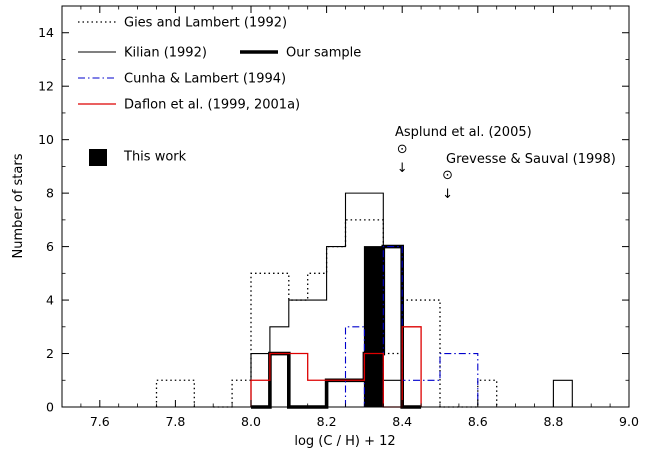 The width and height of the screenshot is (657, 457). What do you see at coordinates (165, 53) in the screenshot?
I see `legend-label: Kilian (1992)` at bounding box center [165, 53].